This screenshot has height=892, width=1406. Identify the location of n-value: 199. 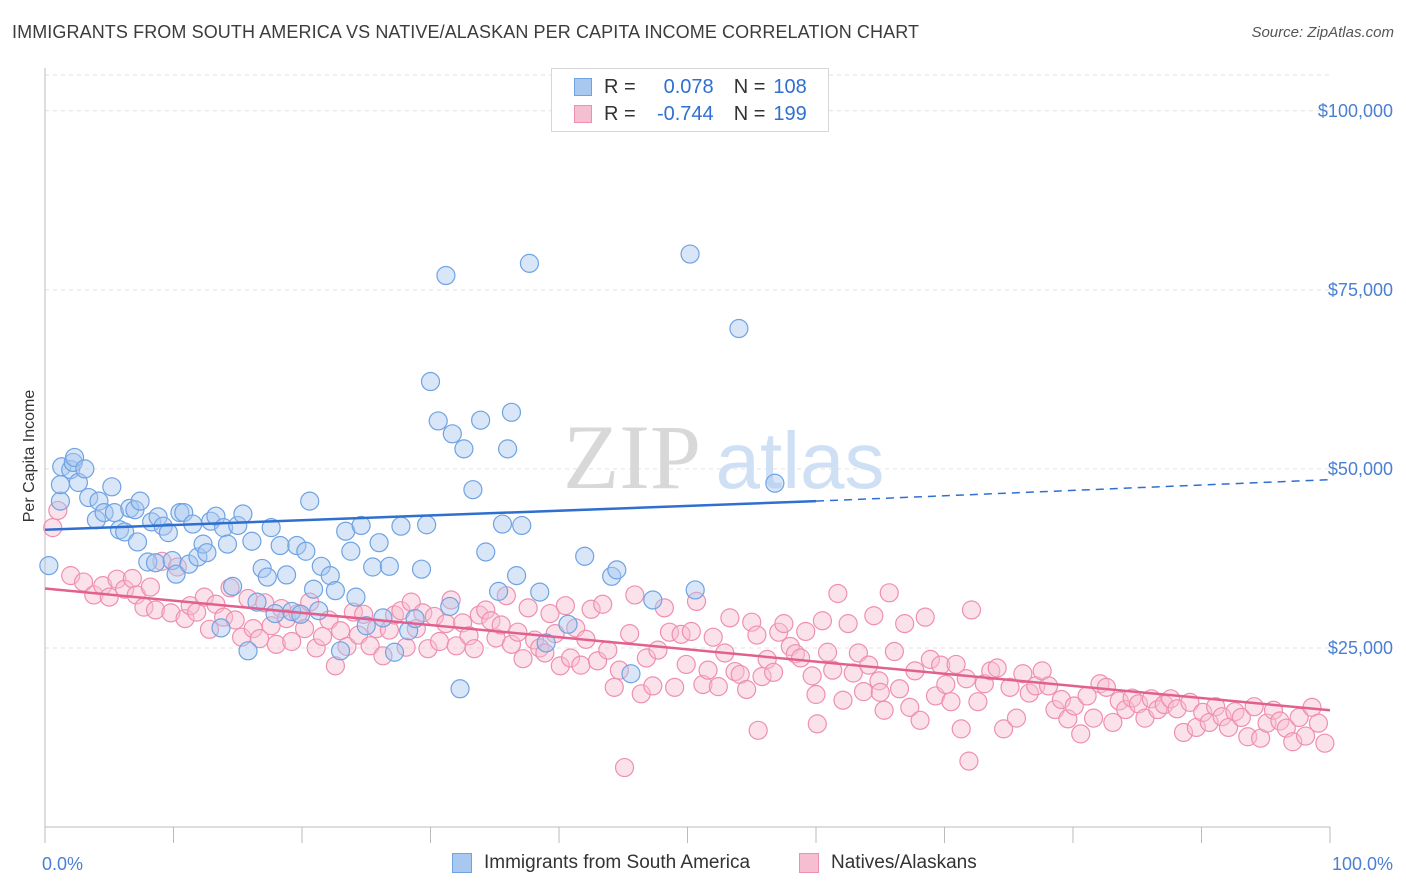
(790, 113).